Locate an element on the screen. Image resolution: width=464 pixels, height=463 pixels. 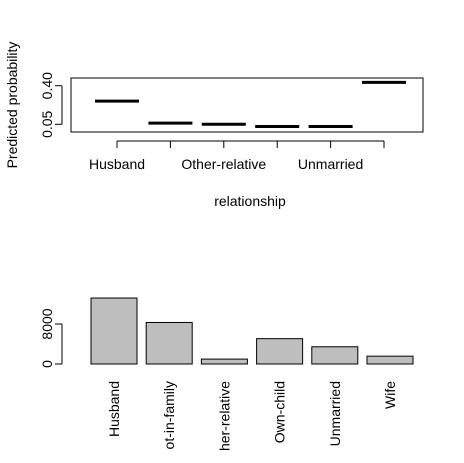
count-x-tick-label: her-relative is located at coordinates (224, 416).